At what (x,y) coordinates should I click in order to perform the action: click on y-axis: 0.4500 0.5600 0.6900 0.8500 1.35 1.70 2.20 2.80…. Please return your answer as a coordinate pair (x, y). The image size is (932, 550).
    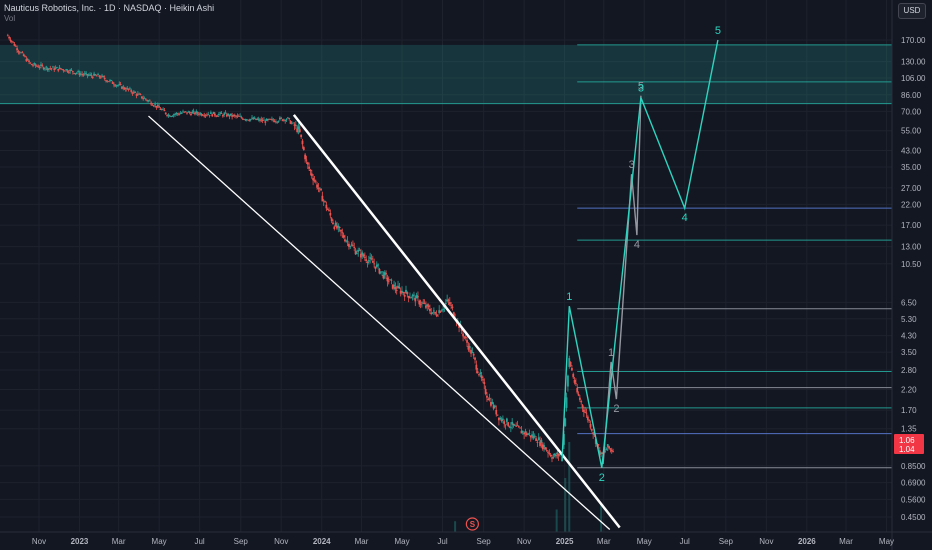
    Looking at the image, I should click on (911, 275).